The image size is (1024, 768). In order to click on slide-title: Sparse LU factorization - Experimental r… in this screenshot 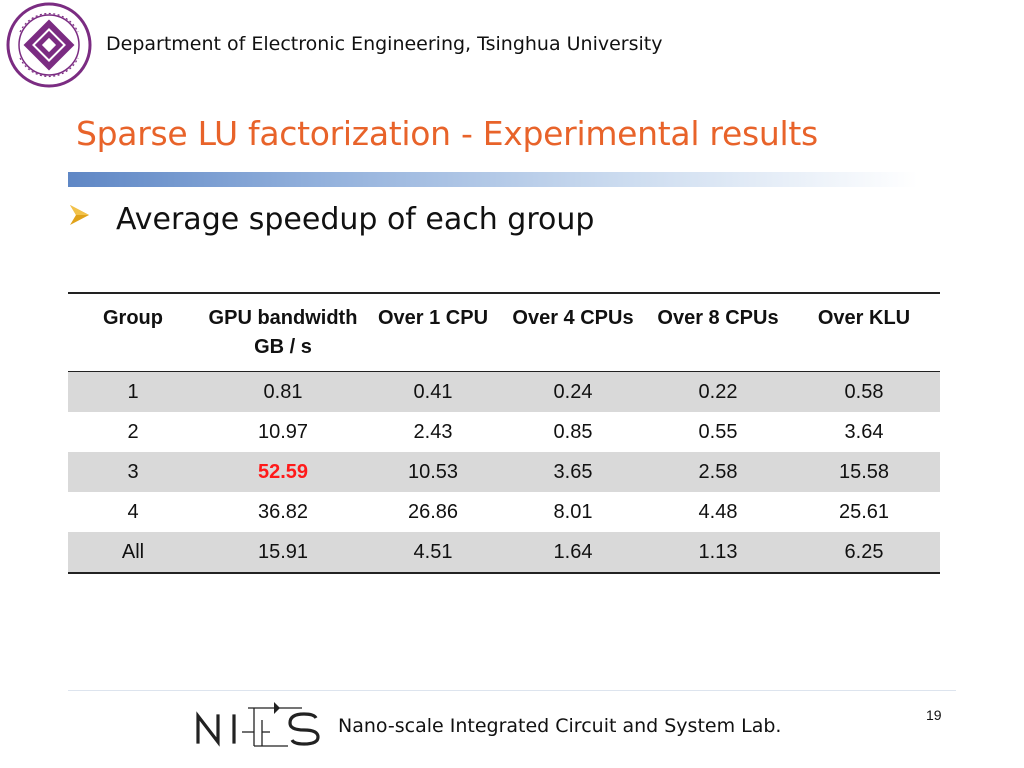, I will do `click(447, 133)`.